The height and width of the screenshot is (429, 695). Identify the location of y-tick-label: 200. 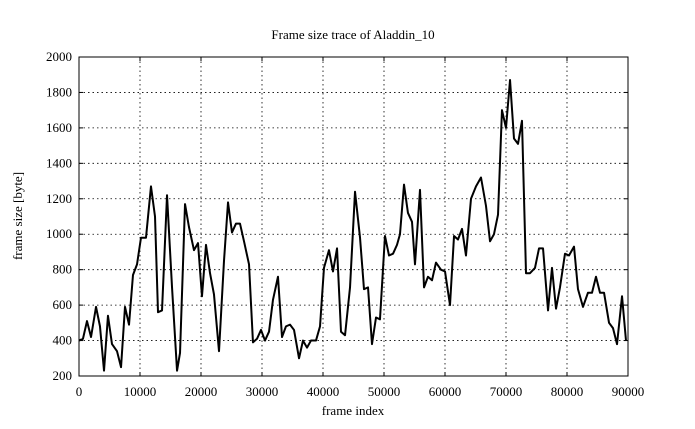
(63, 375).